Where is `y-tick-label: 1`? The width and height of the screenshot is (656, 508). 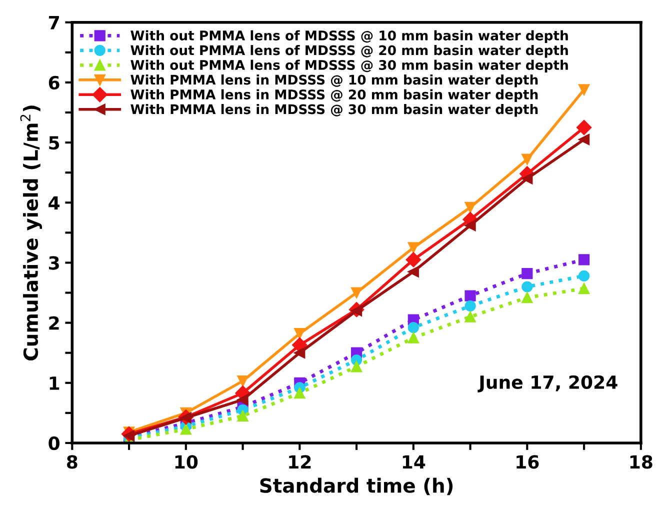 y-tick-label: 1 is located at coordinates (55, 383).